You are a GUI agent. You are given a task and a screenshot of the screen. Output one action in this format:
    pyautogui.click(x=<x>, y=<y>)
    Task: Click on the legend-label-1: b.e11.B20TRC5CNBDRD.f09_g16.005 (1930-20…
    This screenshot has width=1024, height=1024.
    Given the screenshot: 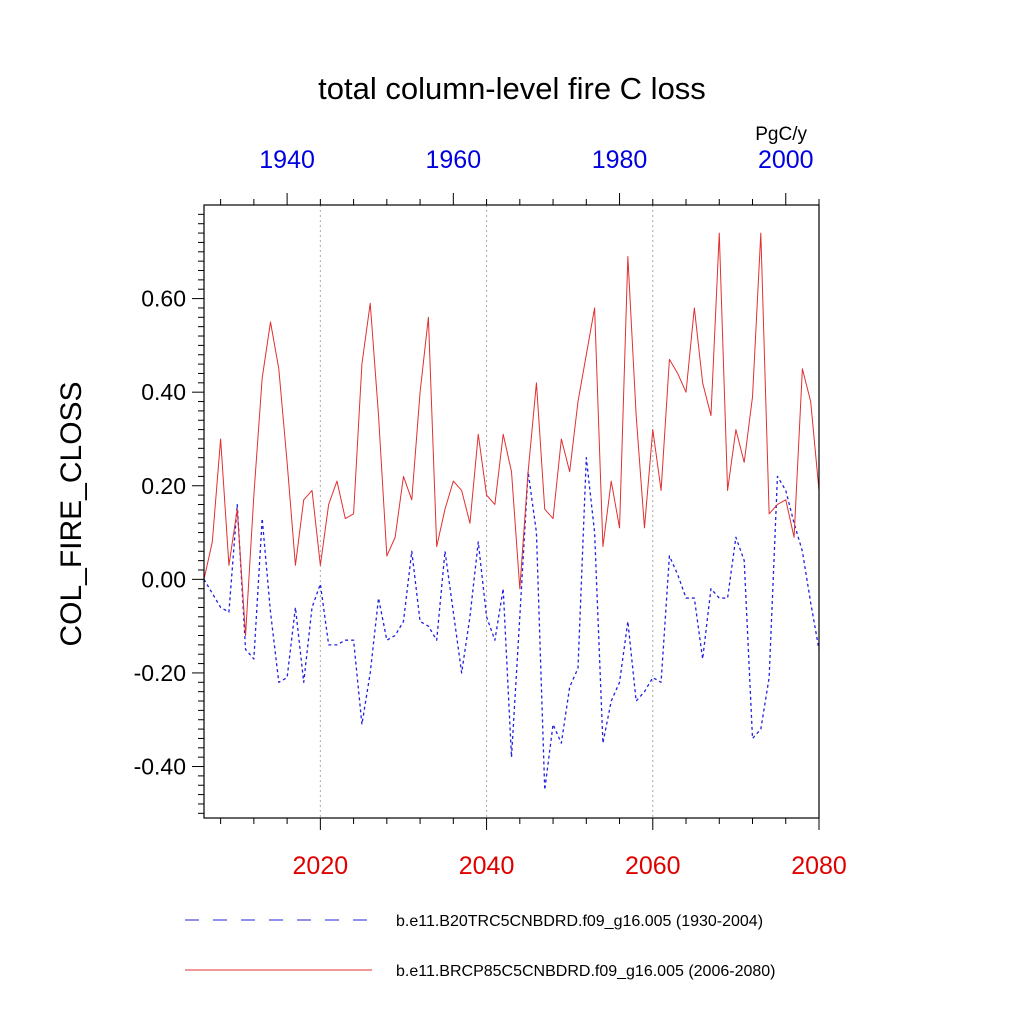 What is the action you would take?
    pyautogui.click(x=579, y=921)
    